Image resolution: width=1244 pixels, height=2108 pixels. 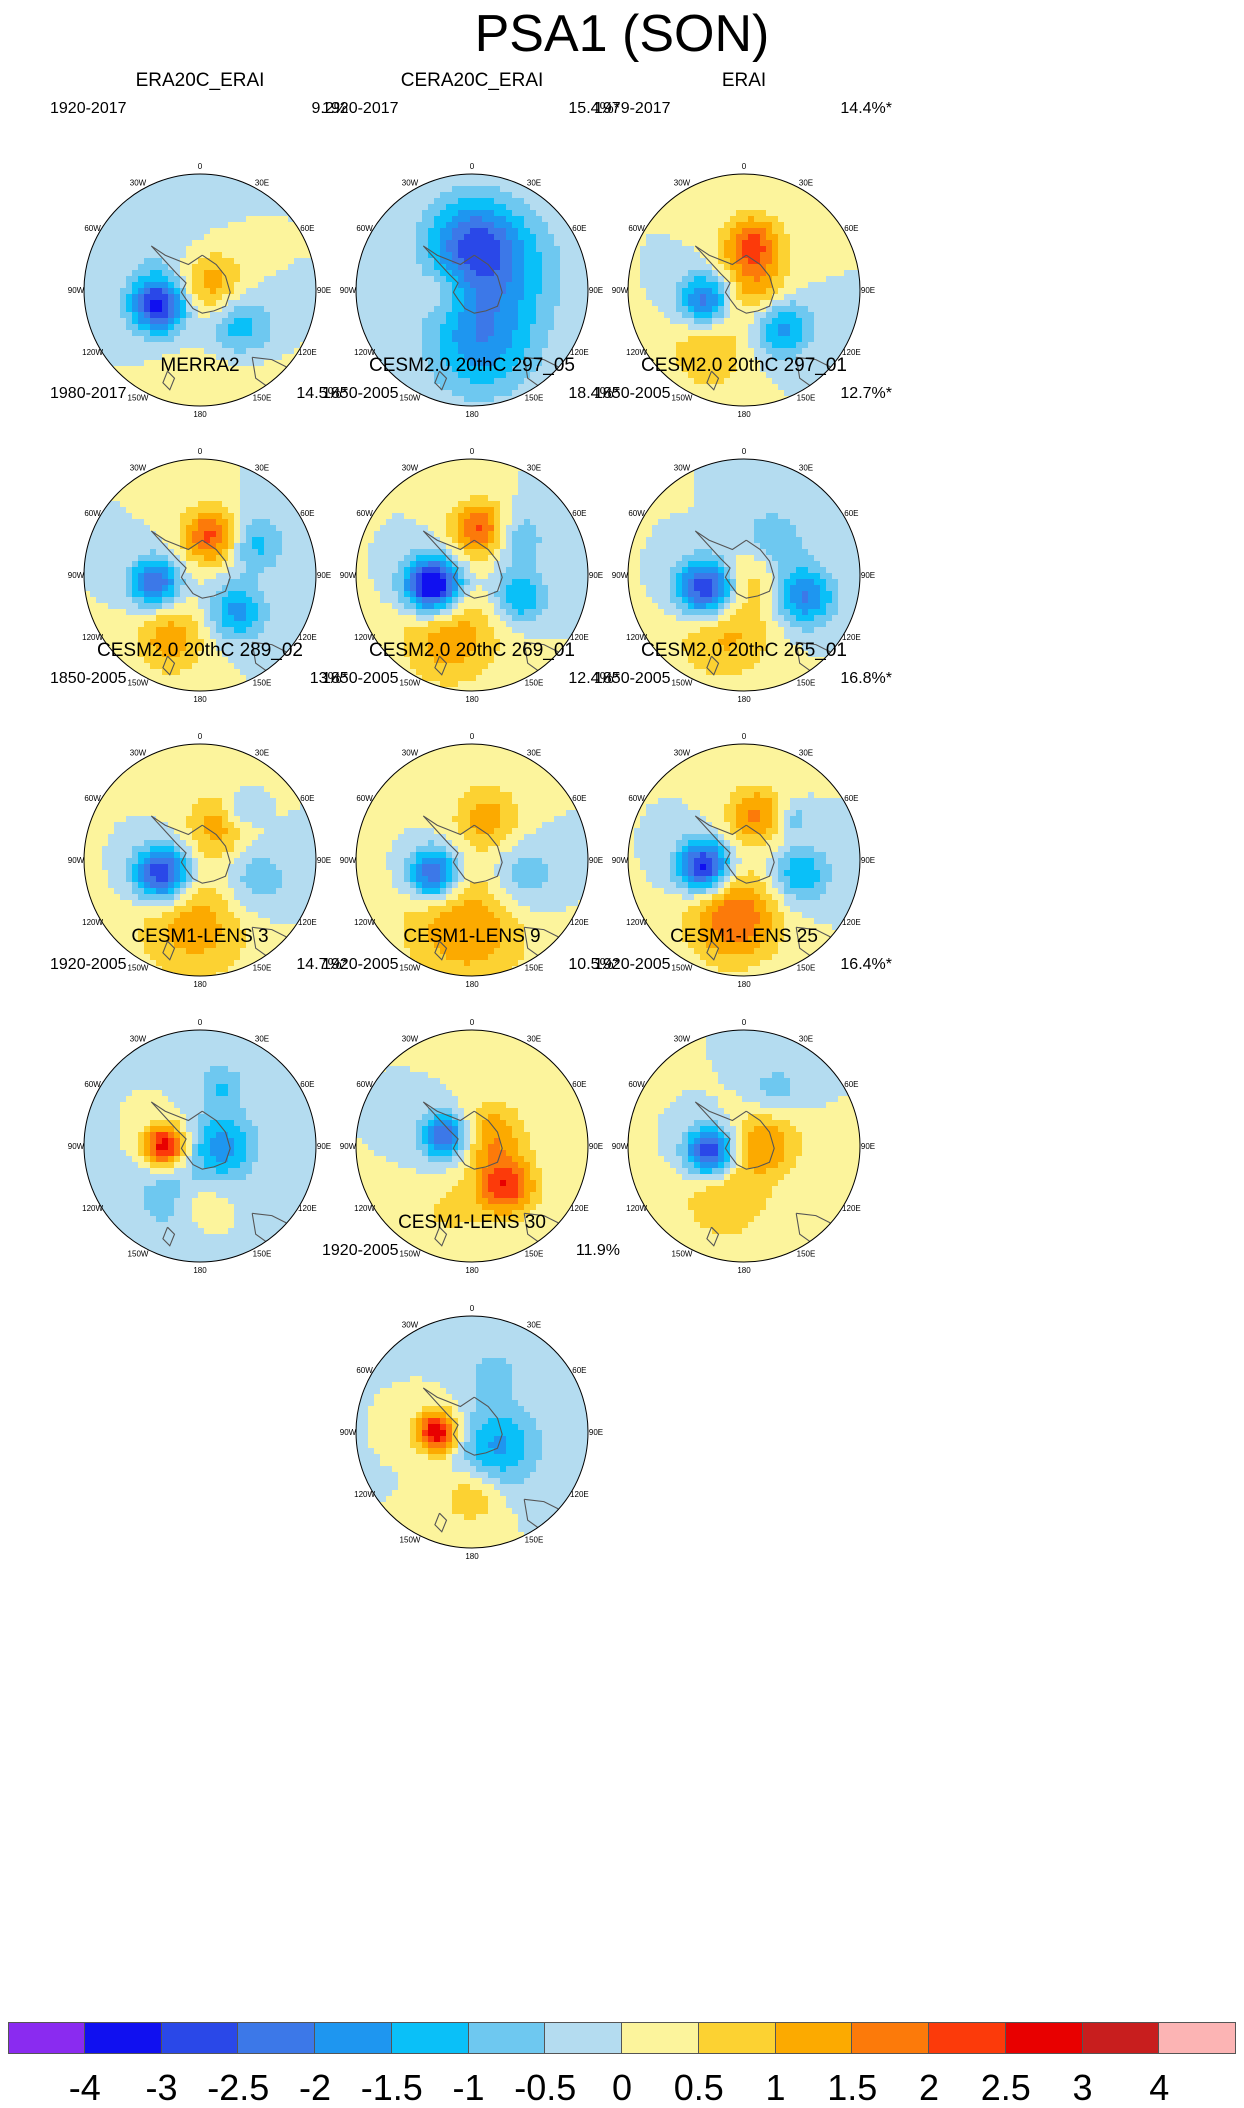 What do you see at coordinates (622, 2088) in the screenshot?
I see `colorbar-tick-label: 0` at bounding box center [622, 2088].